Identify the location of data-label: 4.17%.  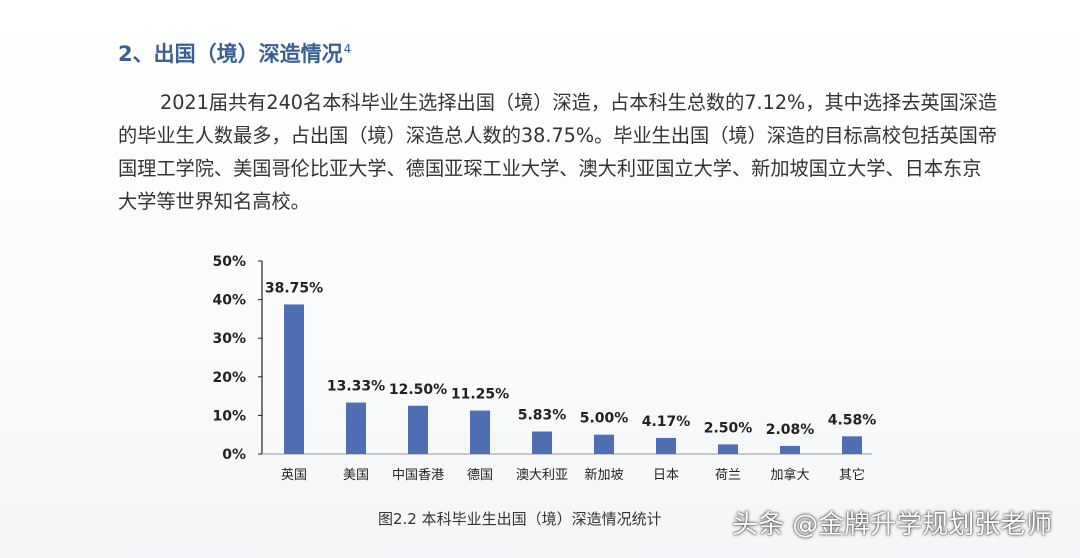
(666, 422).